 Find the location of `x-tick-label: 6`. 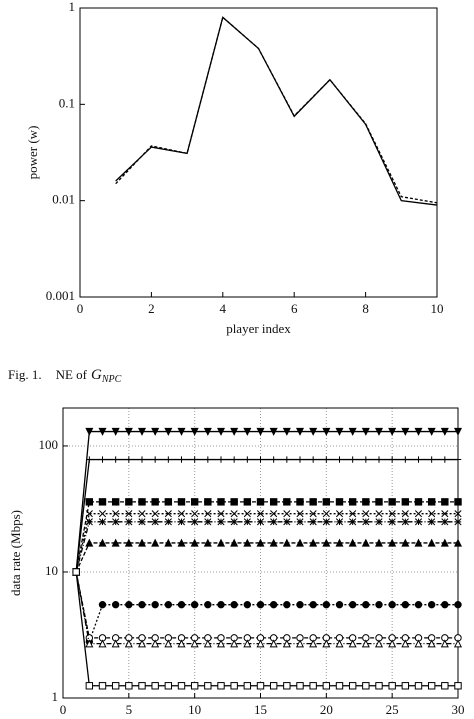

x-tick-label: 6 is located at coordinates (294, 308).